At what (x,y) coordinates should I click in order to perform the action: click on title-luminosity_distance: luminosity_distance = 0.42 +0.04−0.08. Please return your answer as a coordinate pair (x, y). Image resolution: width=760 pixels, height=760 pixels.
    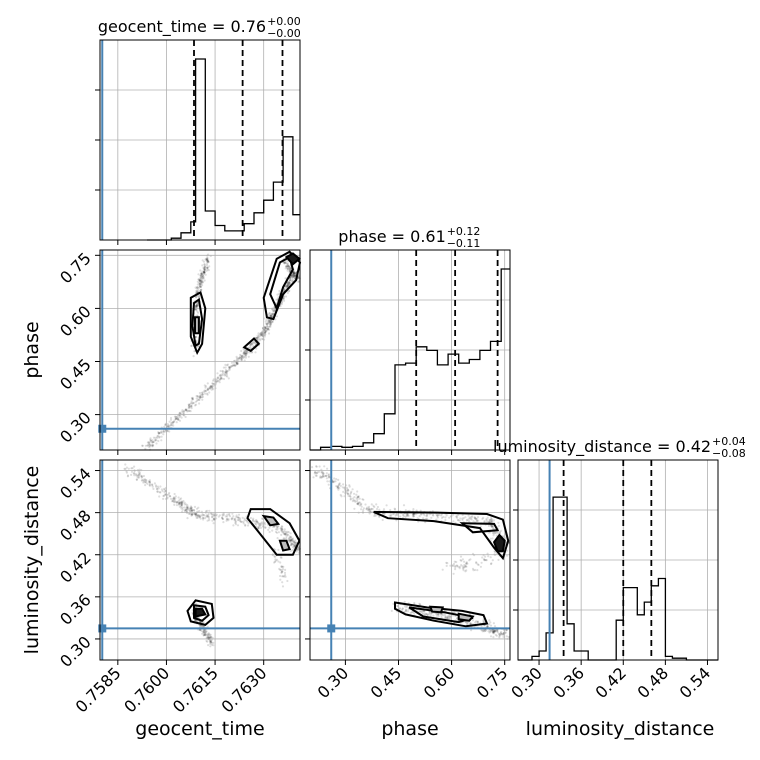
    Looking at the image, I should click on (619, 447).